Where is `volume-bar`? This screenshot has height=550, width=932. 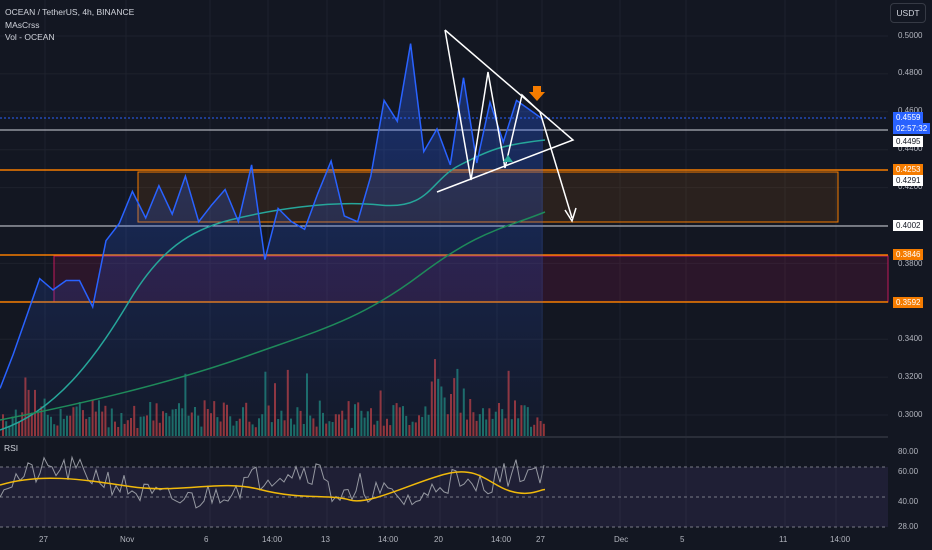
volume-bar is located at coordinates (543, 429).